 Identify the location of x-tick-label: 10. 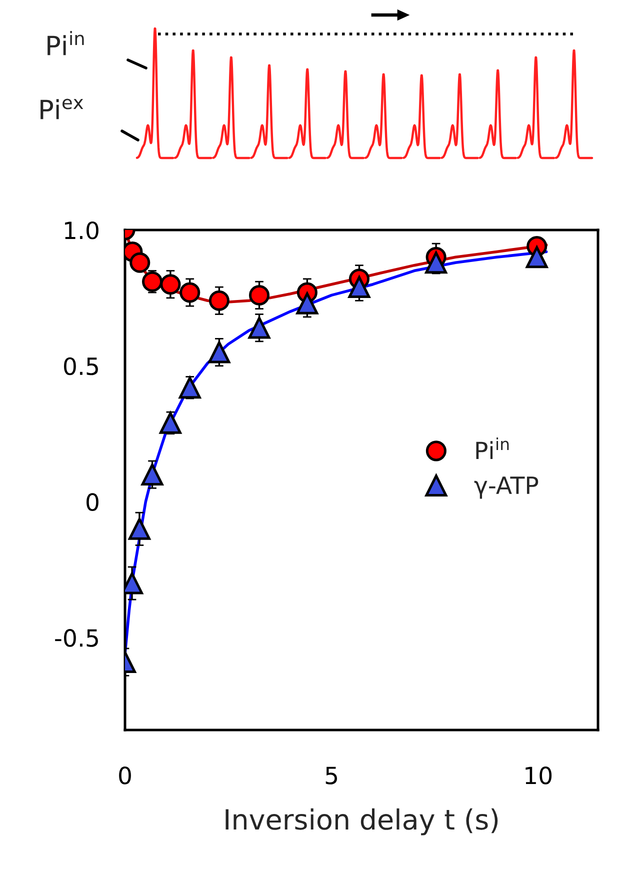
(539, 775).